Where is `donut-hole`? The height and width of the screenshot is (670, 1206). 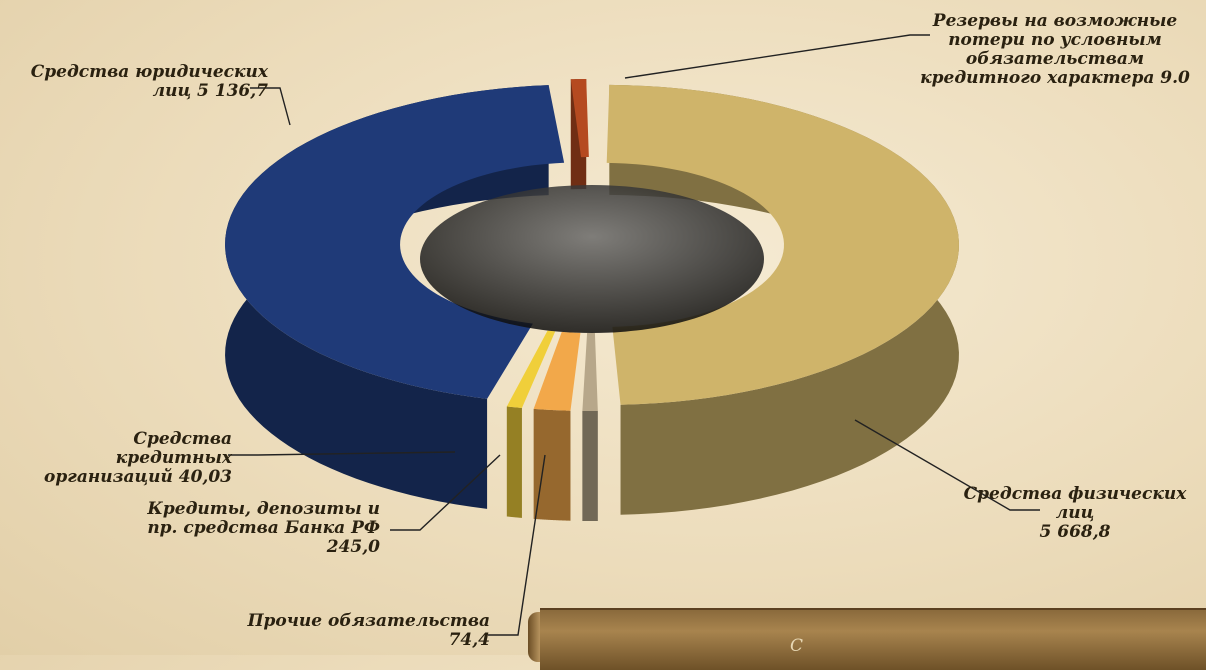 donut-hole is located at coordinates (592, 259).